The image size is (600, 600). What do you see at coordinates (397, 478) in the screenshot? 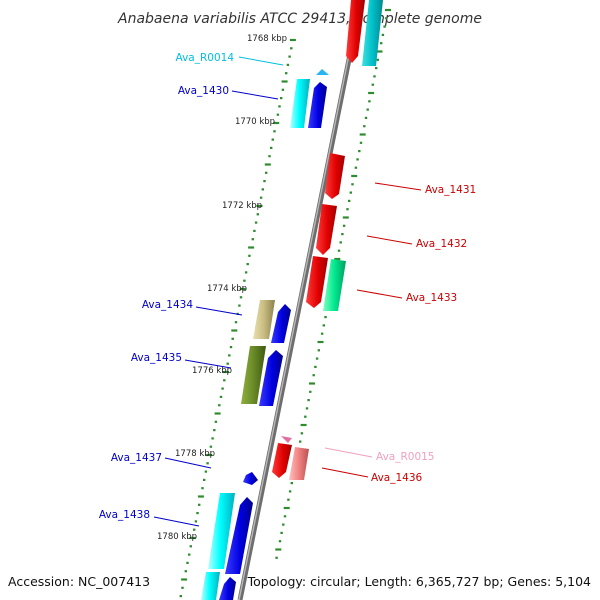
I see `gene-label: Ava_1436` at bounding box center [397, 478].